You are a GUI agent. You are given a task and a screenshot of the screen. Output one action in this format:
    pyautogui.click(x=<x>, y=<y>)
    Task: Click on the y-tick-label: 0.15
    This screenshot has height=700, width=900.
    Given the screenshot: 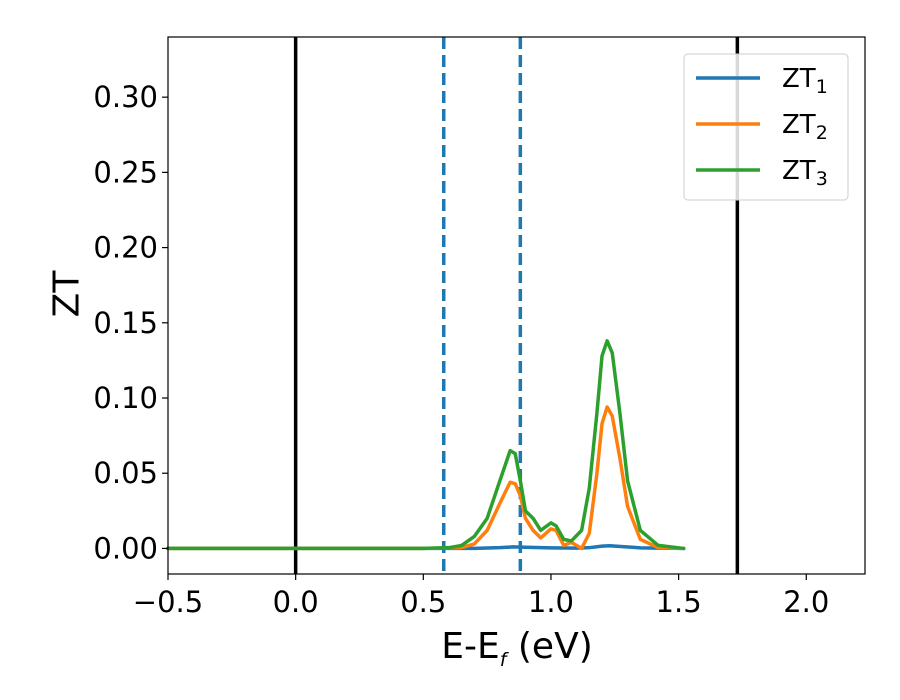 What is the action you would take?
    pyautogui.click(x=125, y=323)
    